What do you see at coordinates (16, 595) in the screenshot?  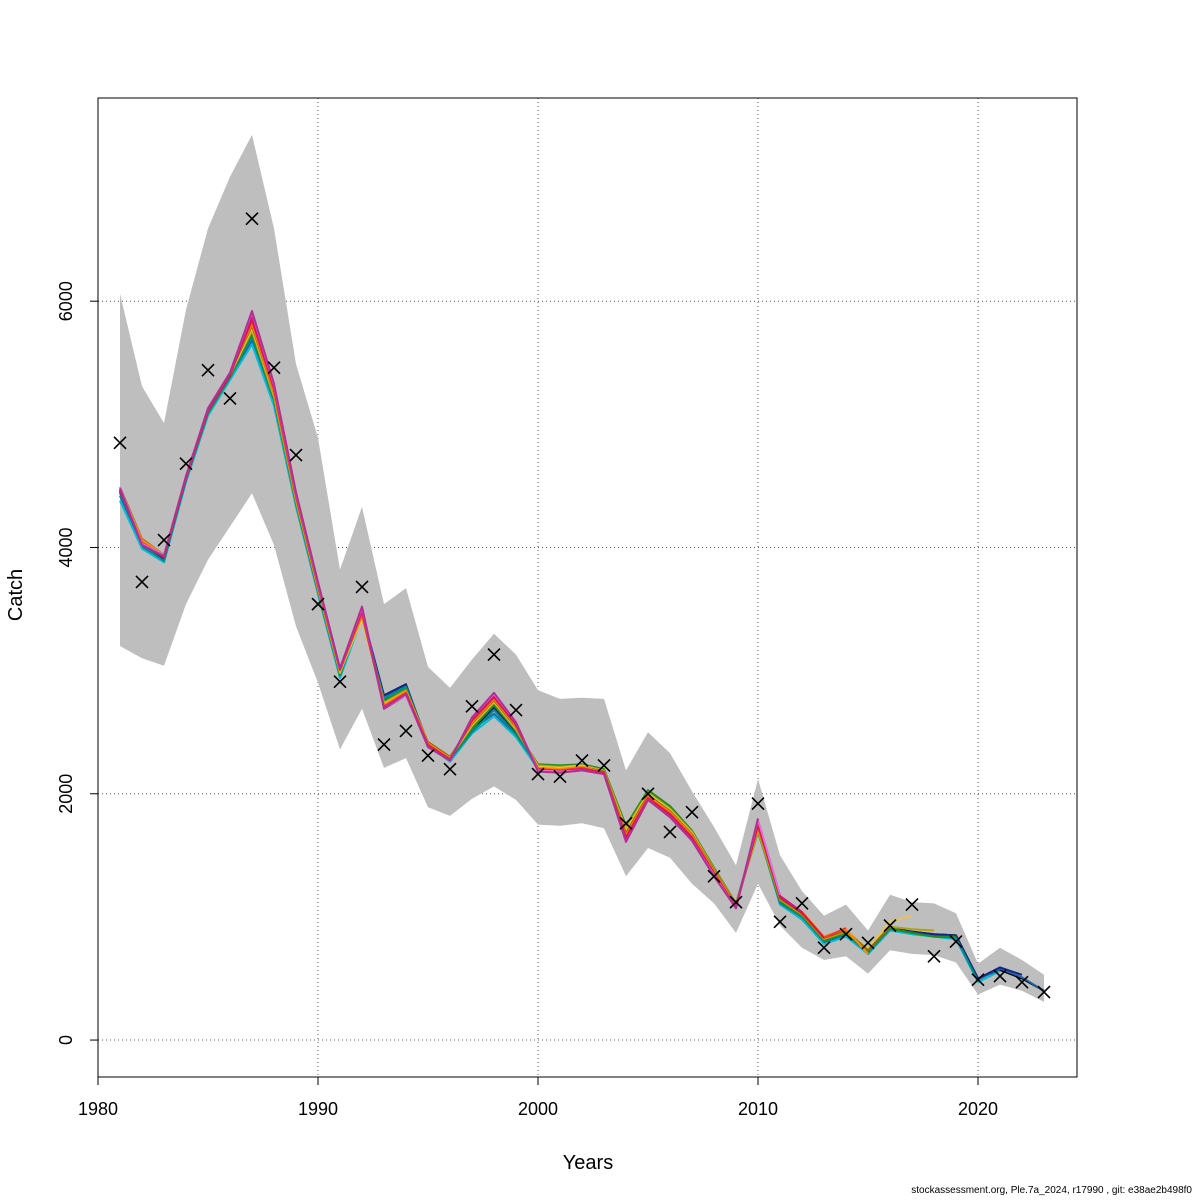 I see `y-axis-title: Catch` at bounding box center [16, 595].